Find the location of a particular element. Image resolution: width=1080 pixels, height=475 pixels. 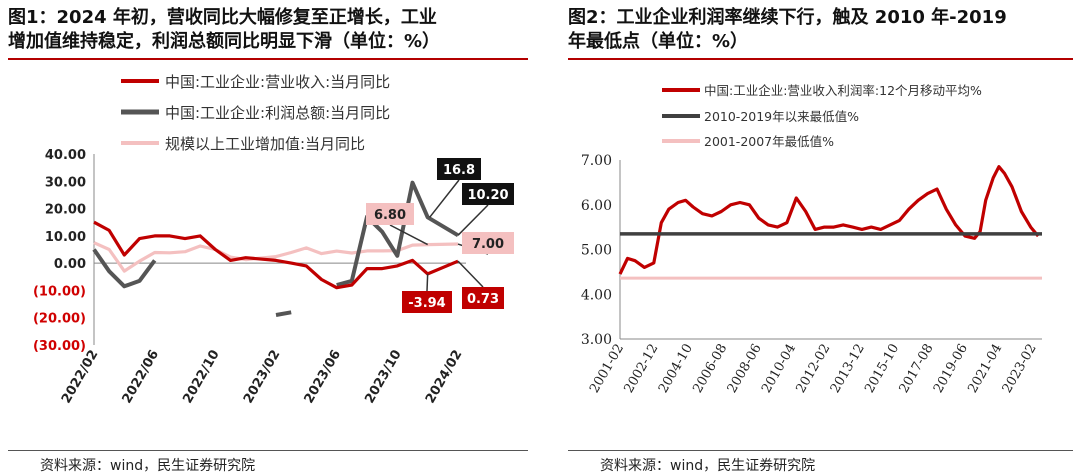

legend-label-3: 2001-2007年最低值% is located at coordinates (769, 141).